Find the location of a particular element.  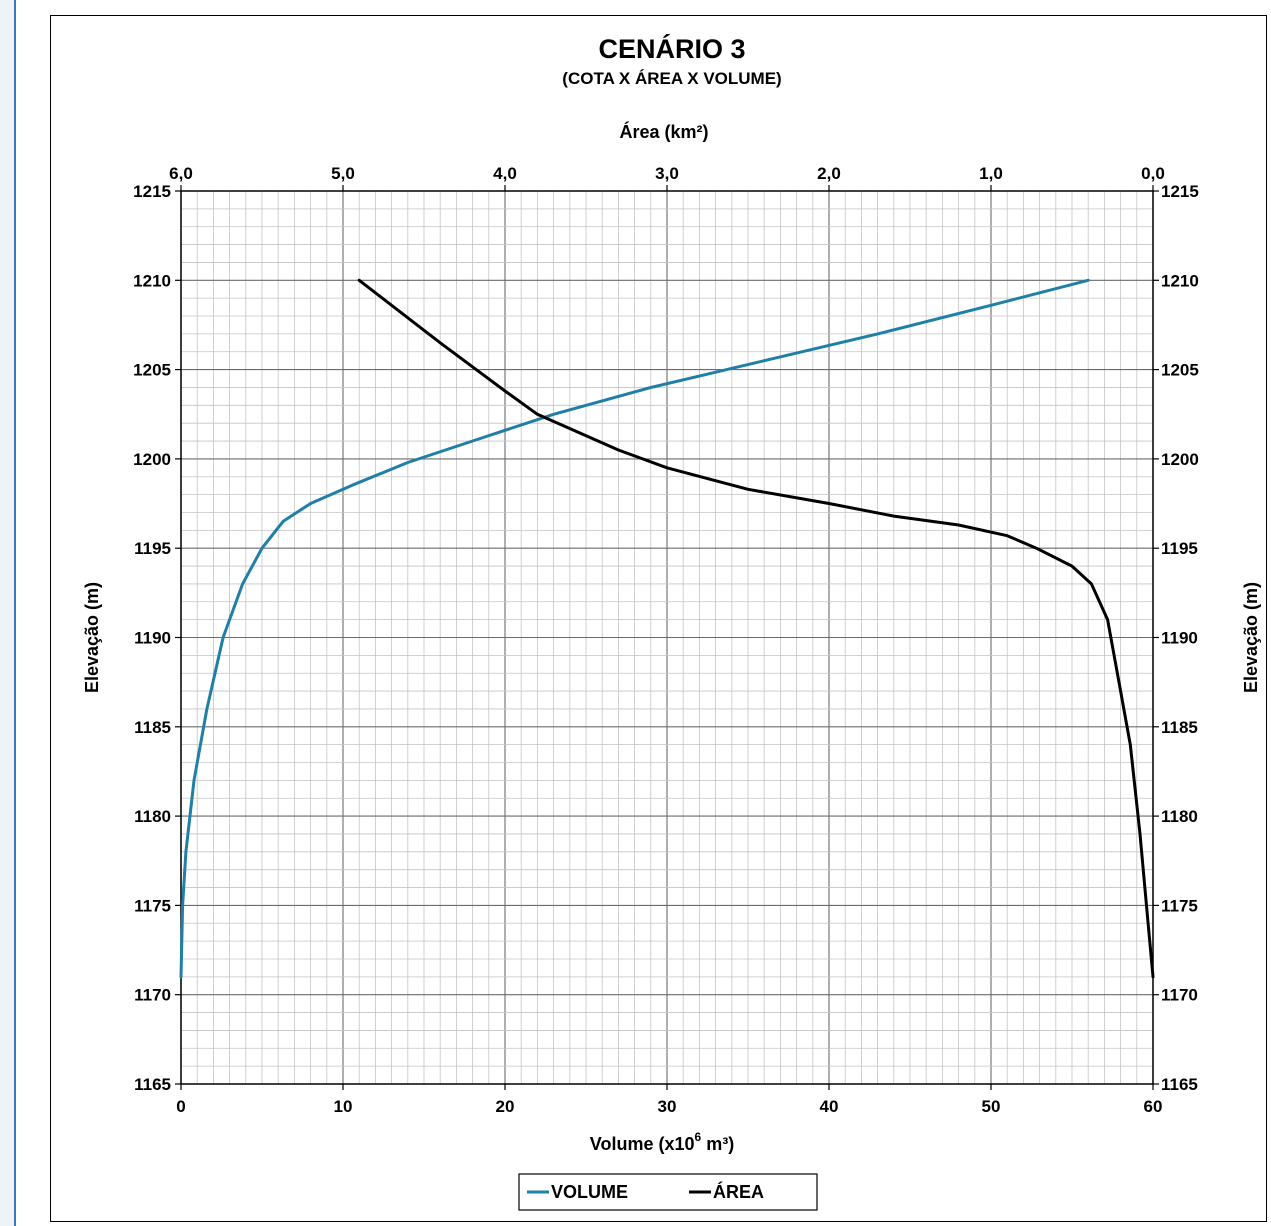

x-axis-top-label: Área (km²) is located at coordinates (663, 131).